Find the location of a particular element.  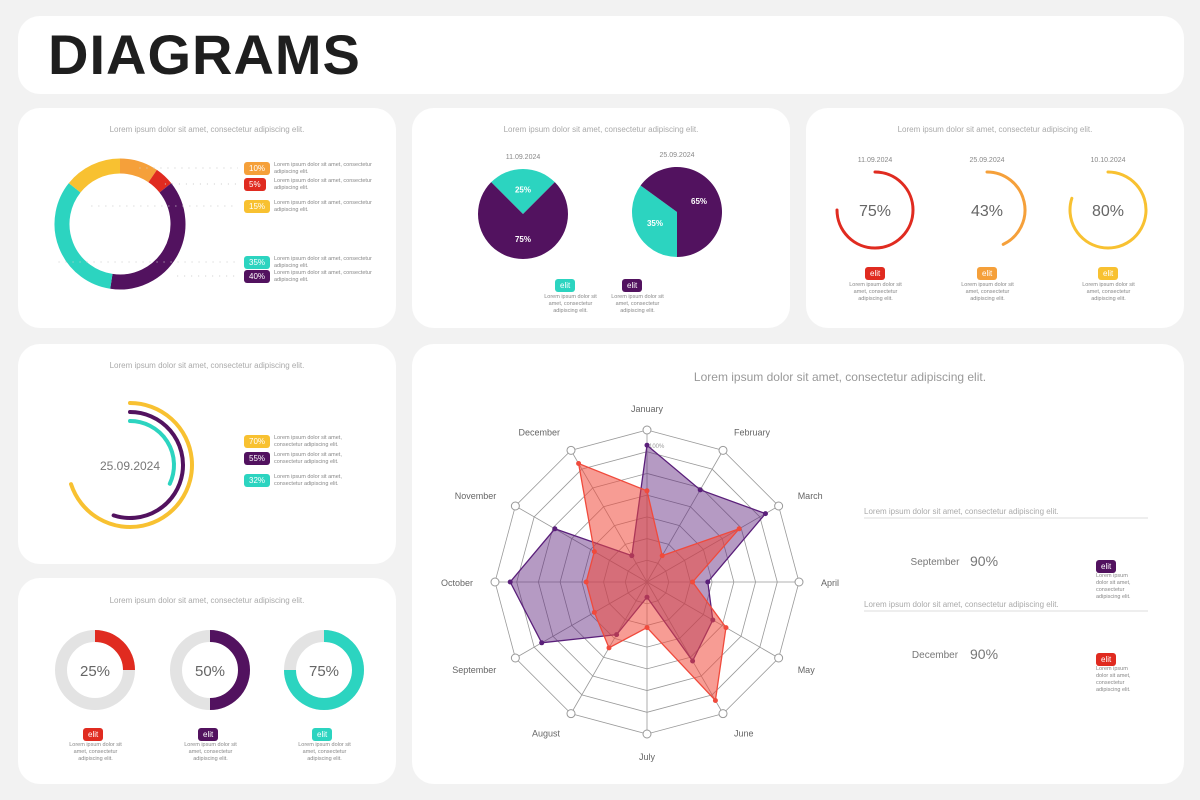

radar-category: November is located at coordinates (476, 496).